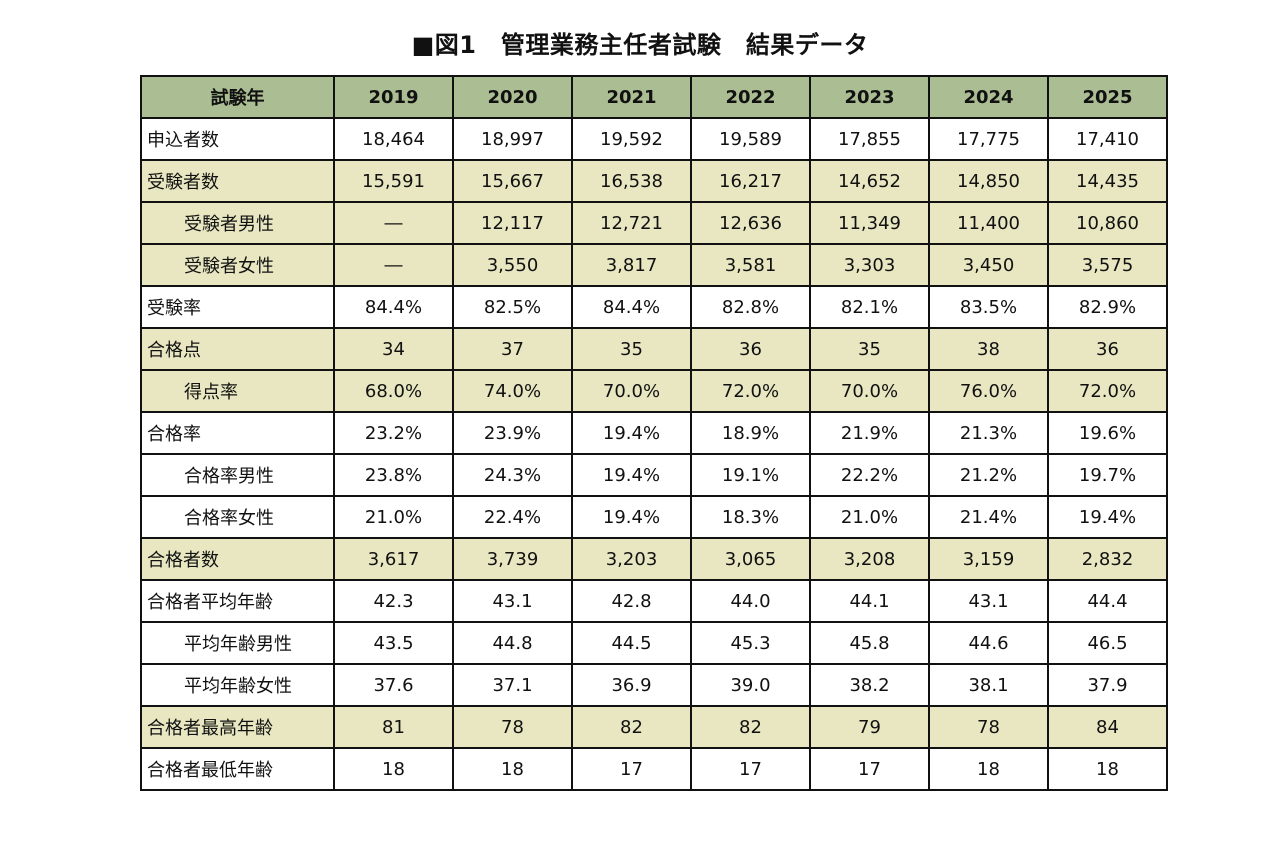 The image size is (1280, 863). What do you see at coordinates (988, 433) in the screenshot?
I see `table-cell: 21.3%` at bounding box center [988, 433].